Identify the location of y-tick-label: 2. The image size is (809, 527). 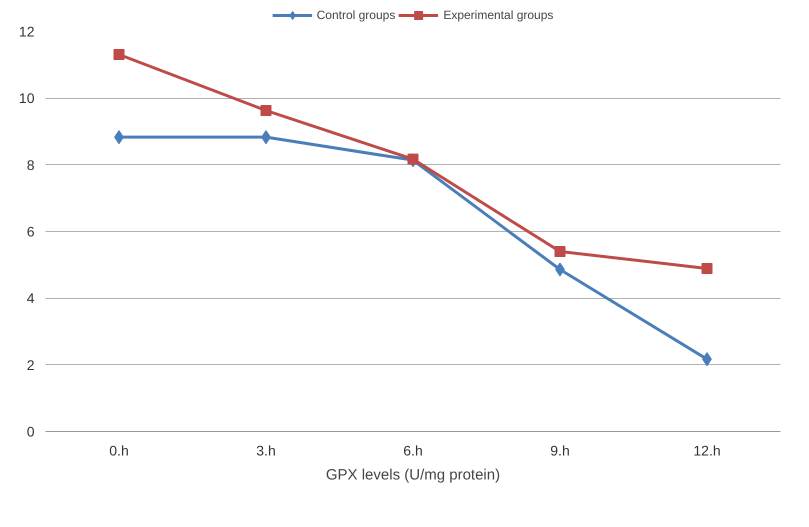
(30, 364).